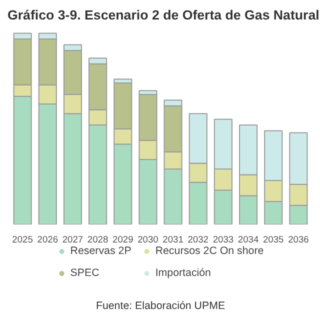 The width and height of the screenshot is (320, 320). What do you see at coordinates (183, 273) in the screenshot?
I see `legend-label: Importación` at bounding box center [183, 273].